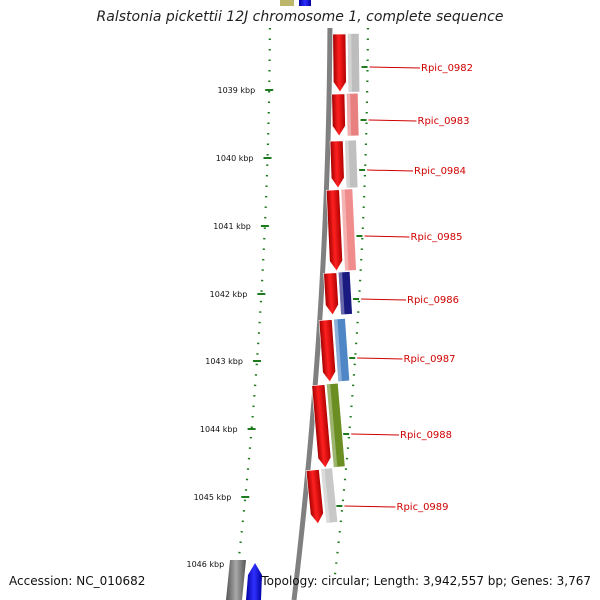 This screenshot has width=600, height=600. Describe the element at coordinates (444, 121) in the screenshot. I see `gene-label: Rpic_0983` at that location.